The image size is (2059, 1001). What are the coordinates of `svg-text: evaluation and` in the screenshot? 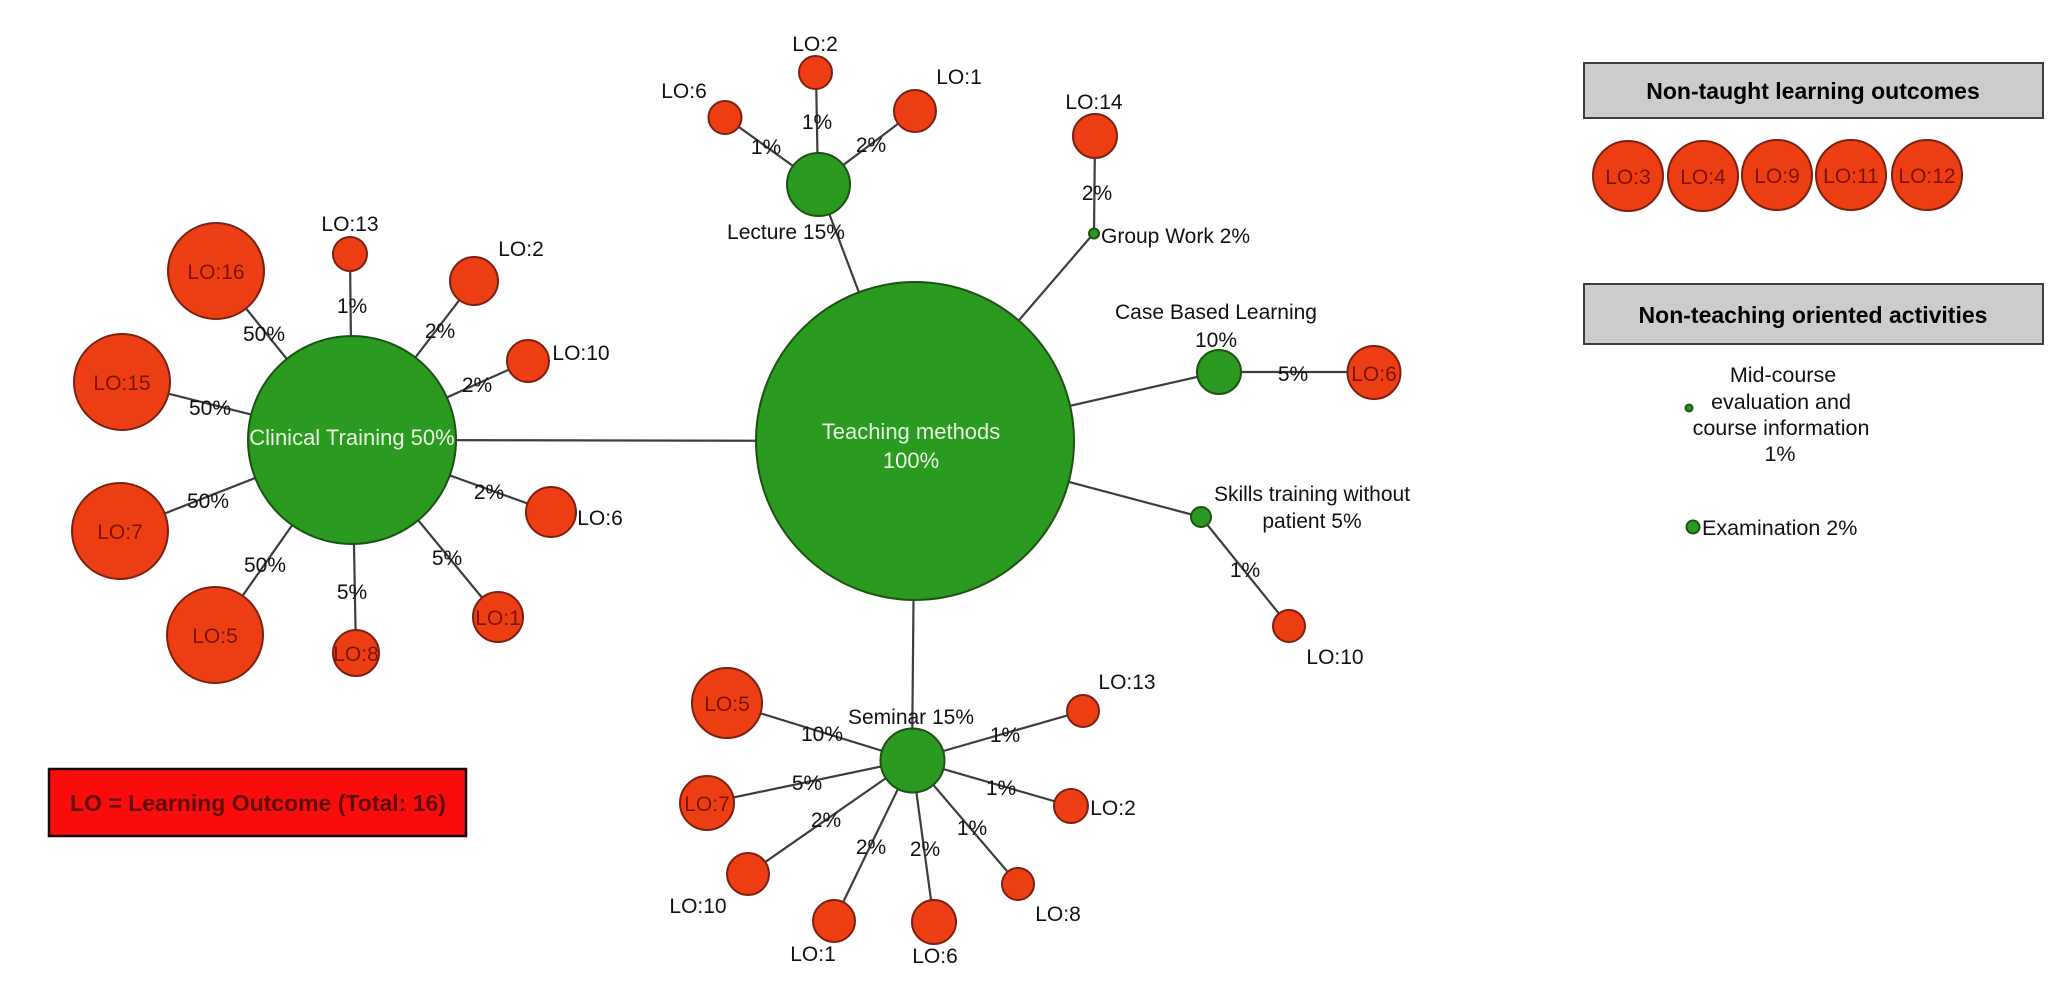 It's located at (1781, 402).